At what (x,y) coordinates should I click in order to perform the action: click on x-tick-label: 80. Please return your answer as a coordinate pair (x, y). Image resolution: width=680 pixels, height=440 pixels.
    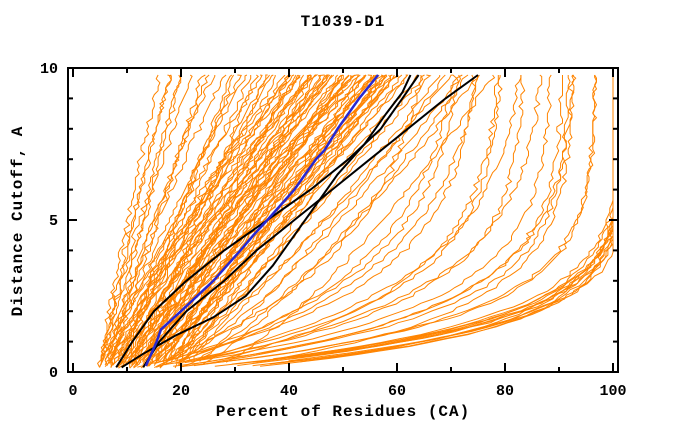
    Looking at the image, I should click on (505, 391).